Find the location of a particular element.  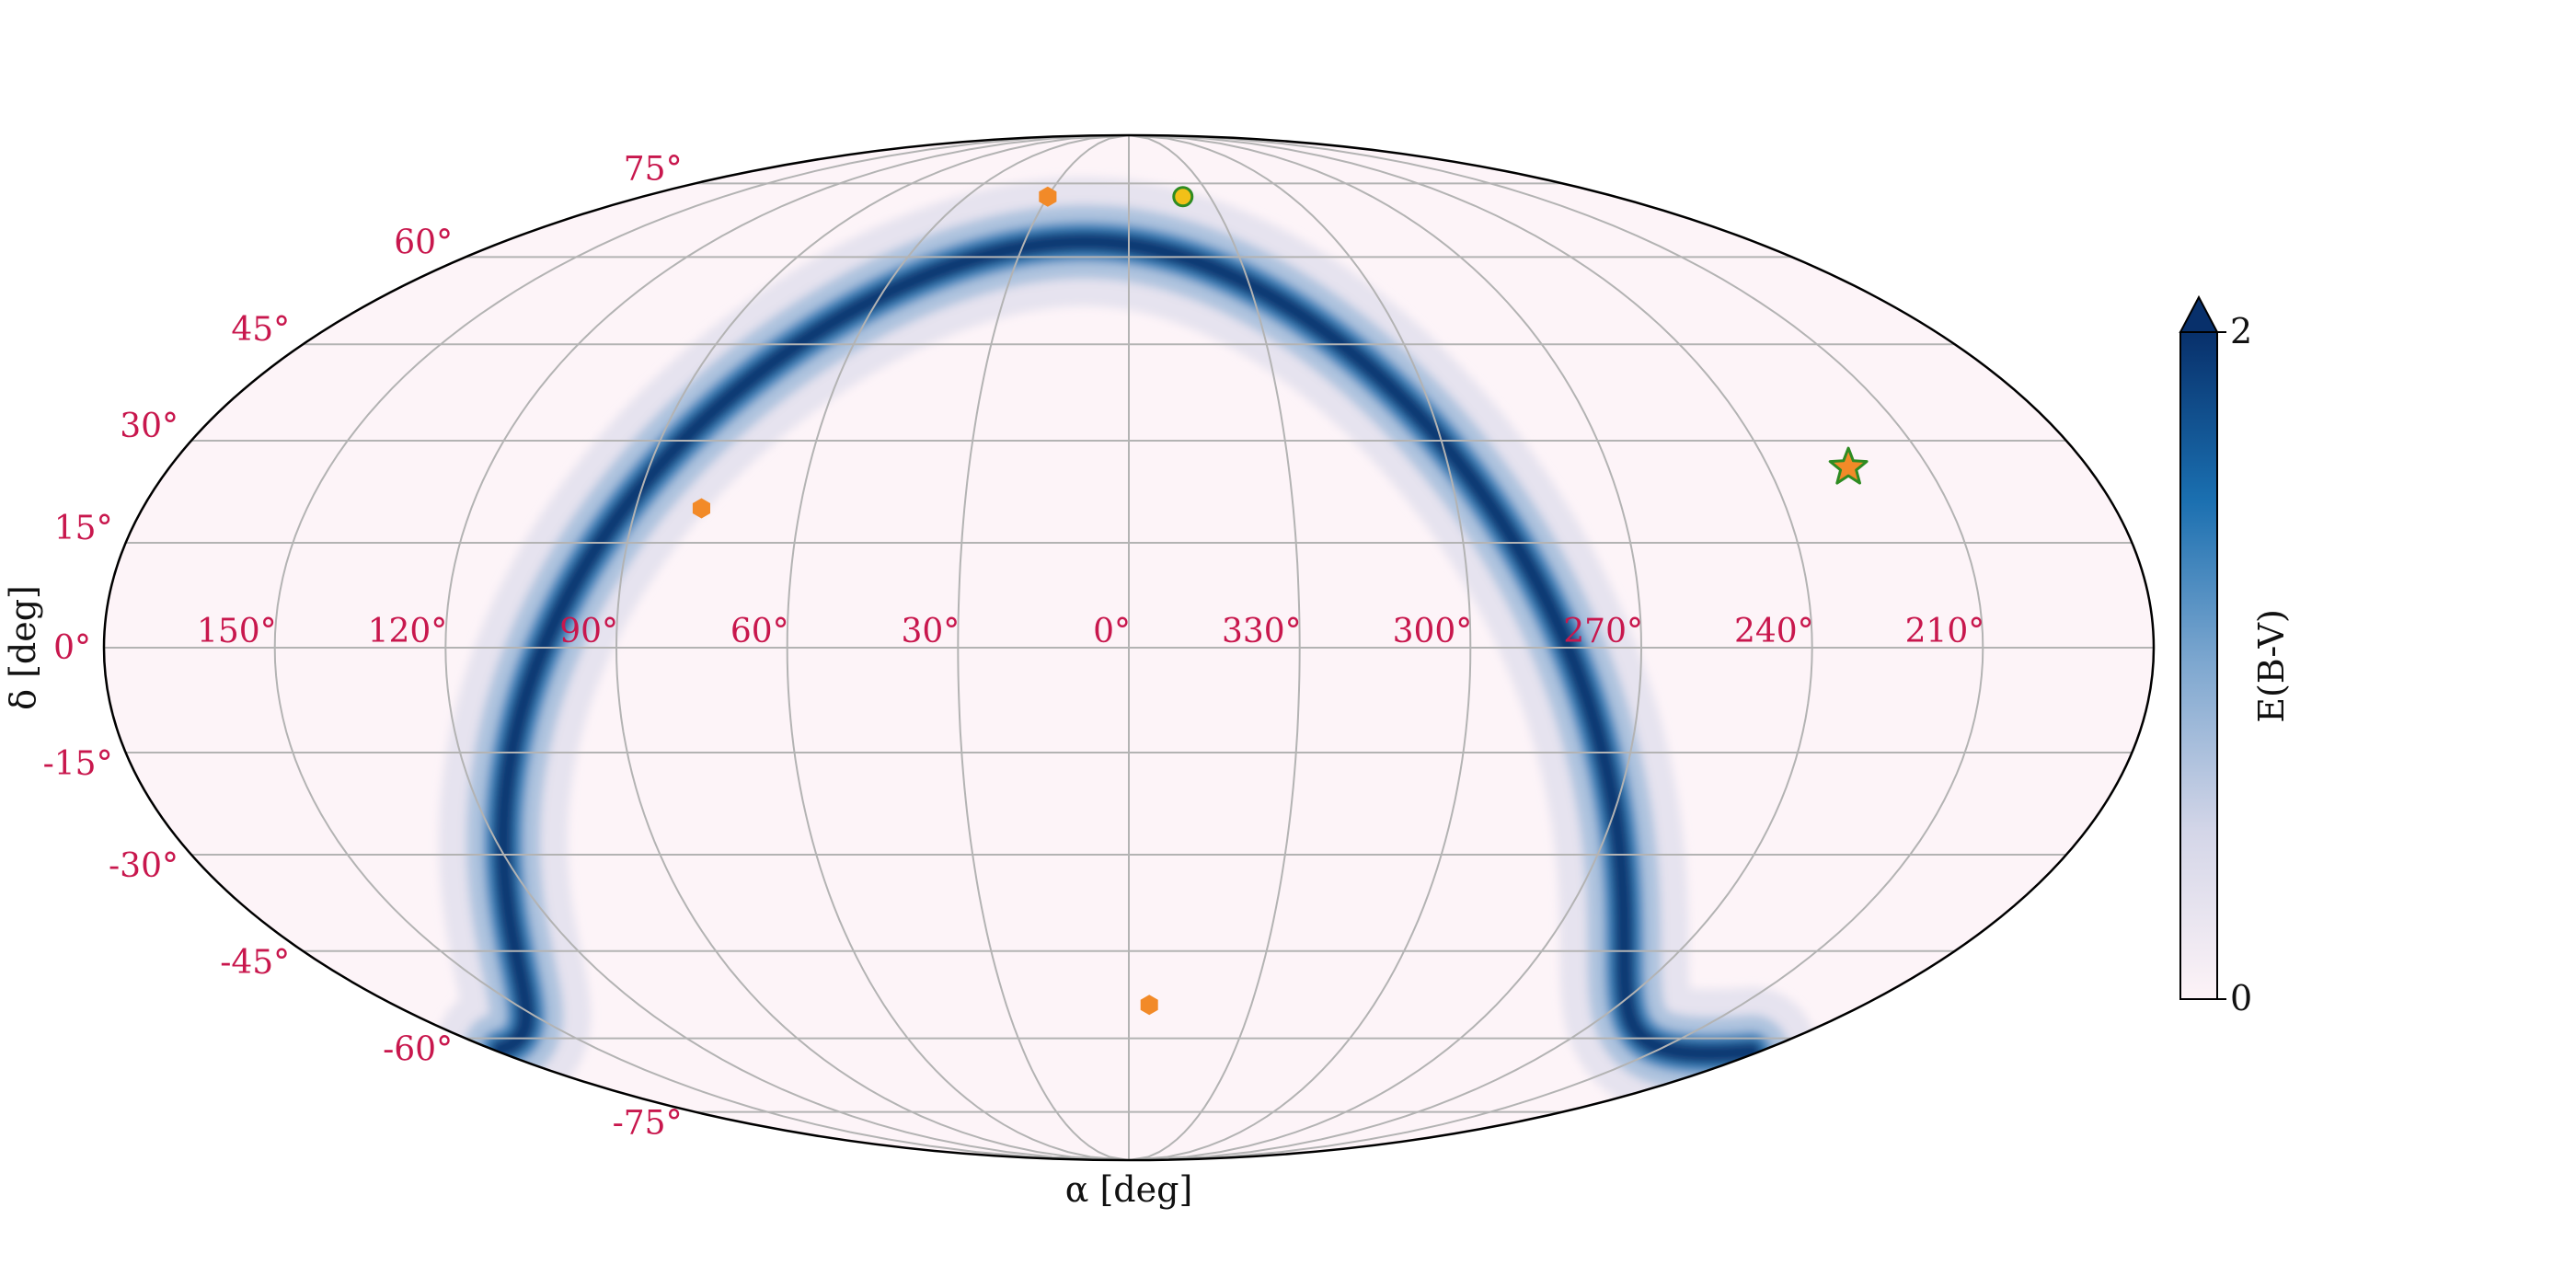

colorbar-label: E(B-V) is located at coordinates (2271, 666).